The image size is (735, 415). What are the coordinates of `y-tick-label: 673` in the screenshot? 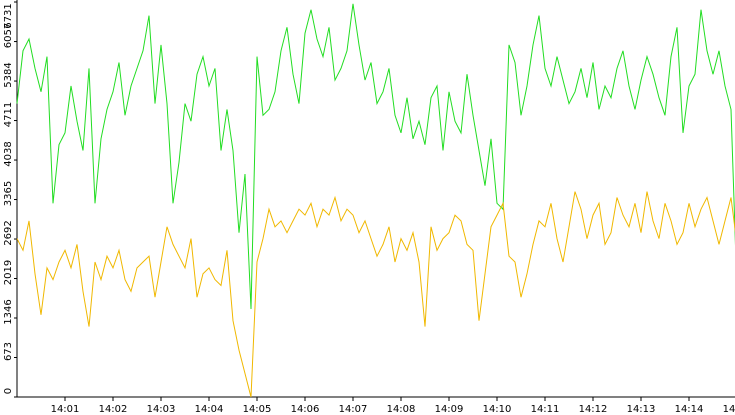 It's located at (8, 351).